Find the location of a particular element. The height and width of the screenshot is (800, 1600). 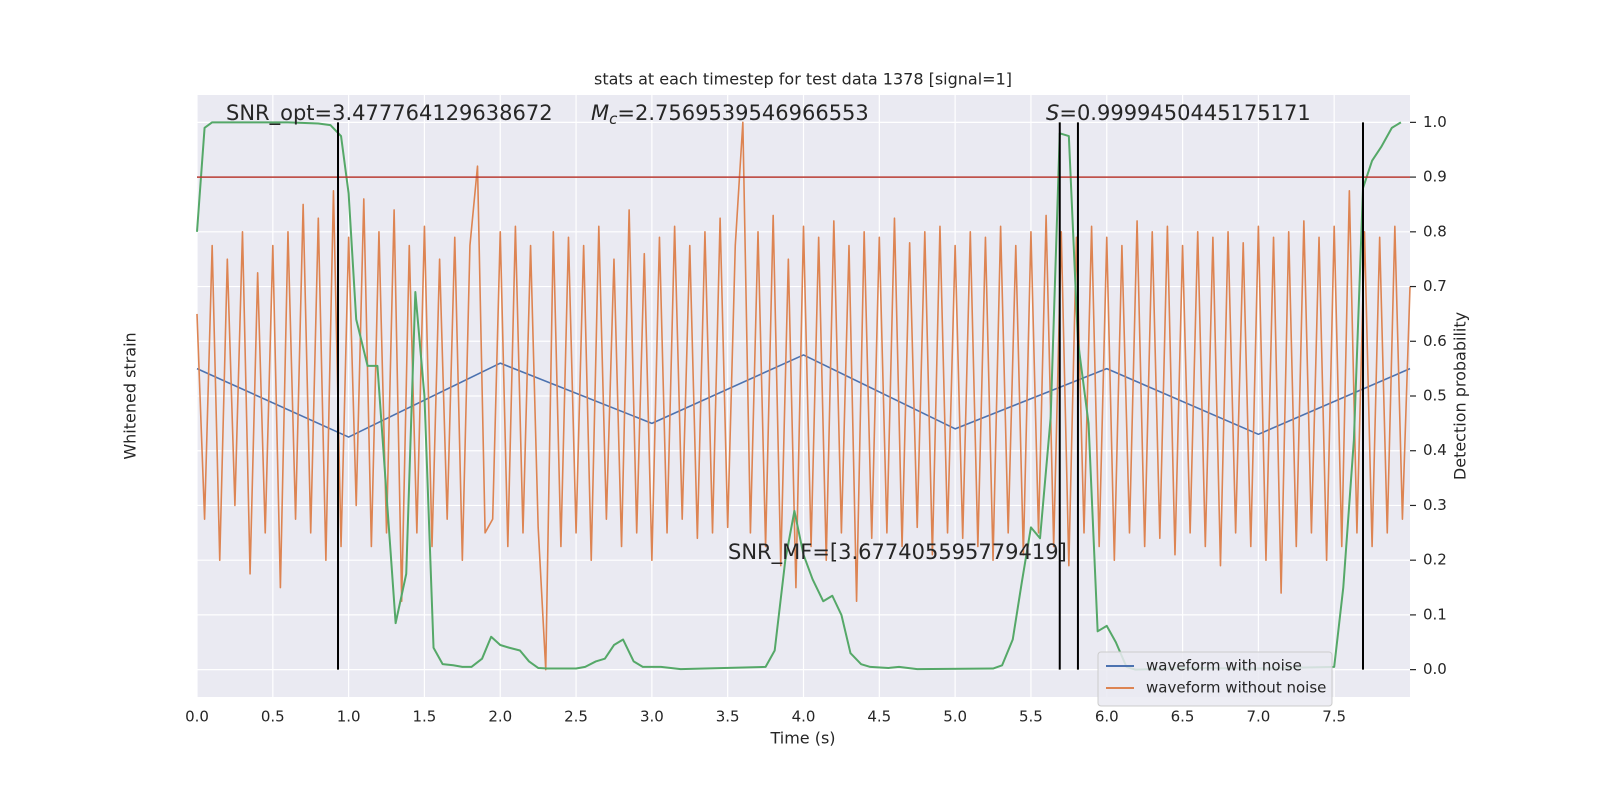

x-tick-label: 6.0 is located at coordinates (1107, 717).